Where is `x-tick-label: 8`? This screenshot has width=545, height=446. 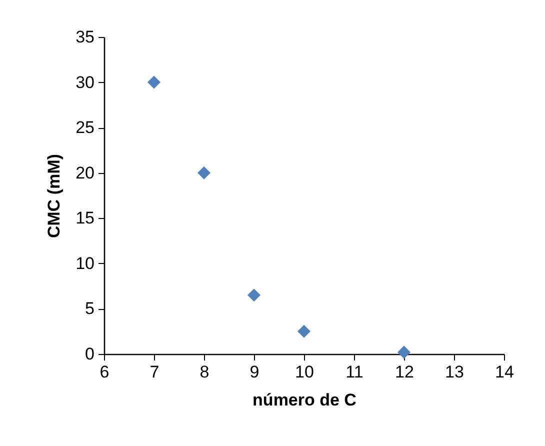
x-tick-label: 8 is located at coordinates (205, 372).